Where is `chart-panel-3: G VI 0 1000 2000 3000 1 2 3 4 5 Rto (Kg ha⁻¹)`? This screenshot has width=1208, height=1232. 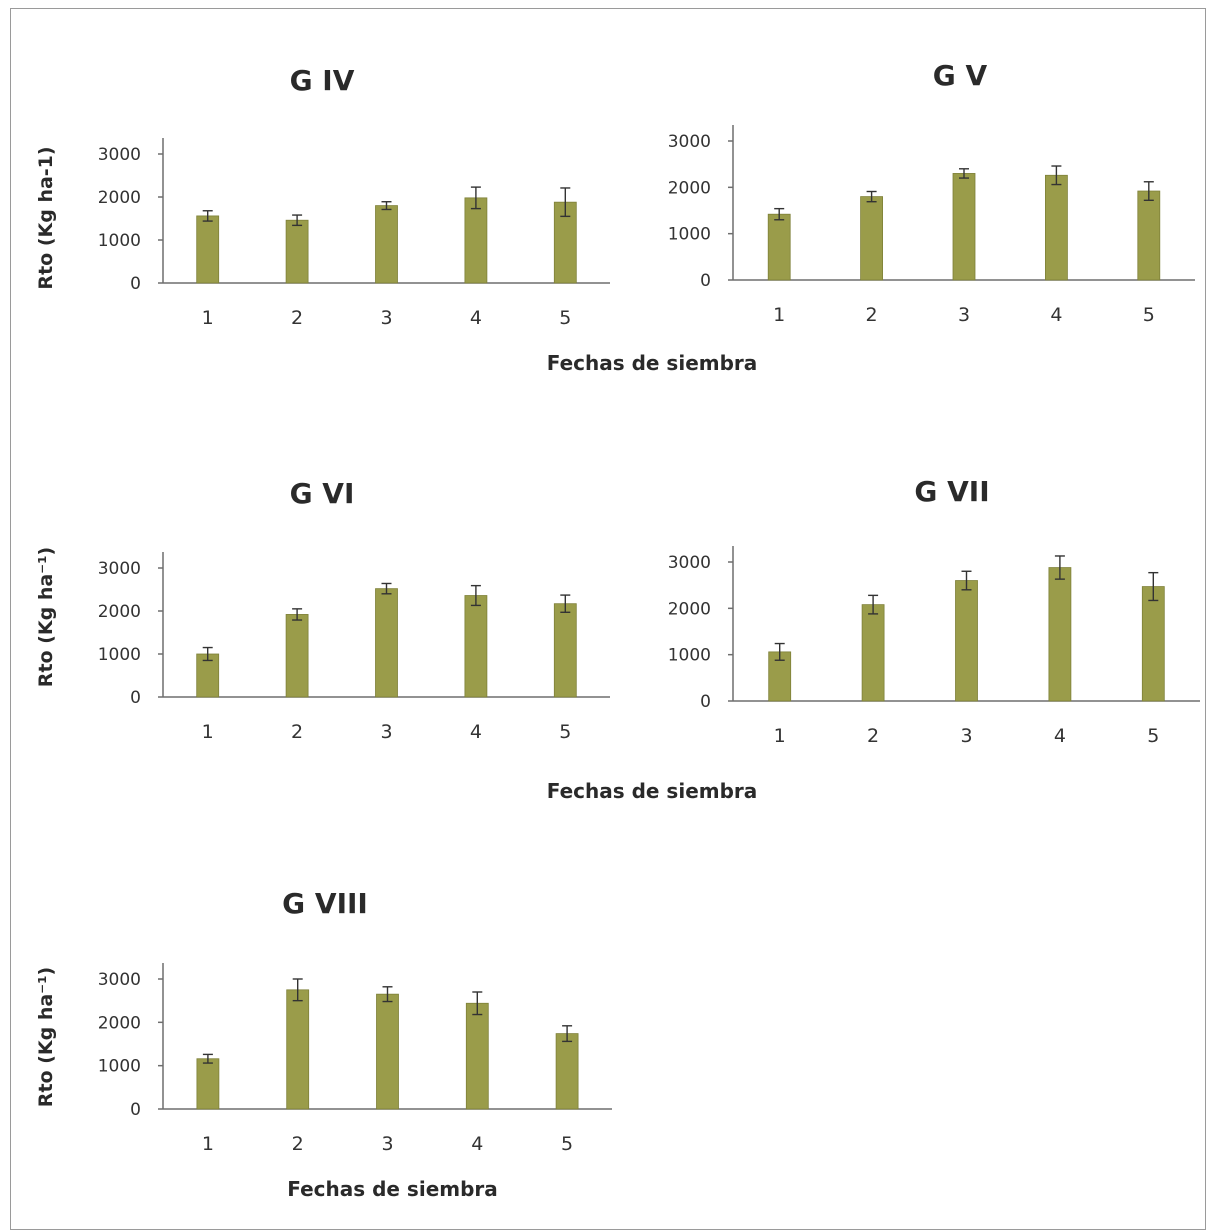 chart-panel-3: G VI 0 1000 2000 3000 1 2 3 4 5 Rto (Kg ha⁻¹) is located at coordinates (322, 610).